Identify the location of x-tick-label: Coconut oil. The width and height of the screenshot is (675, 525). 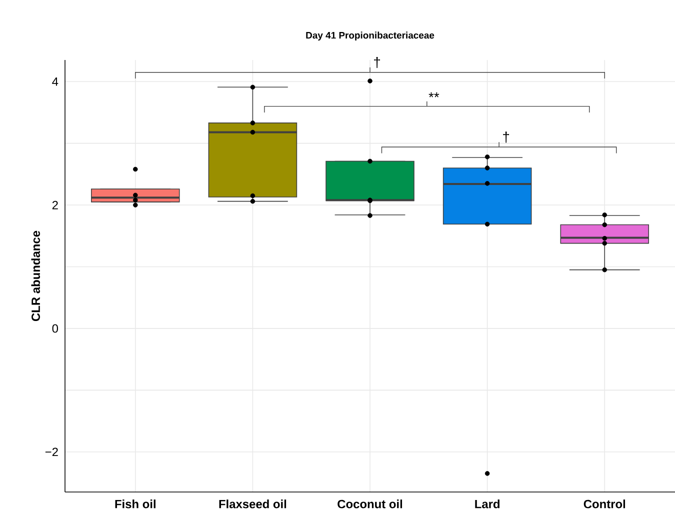
(370, 504).